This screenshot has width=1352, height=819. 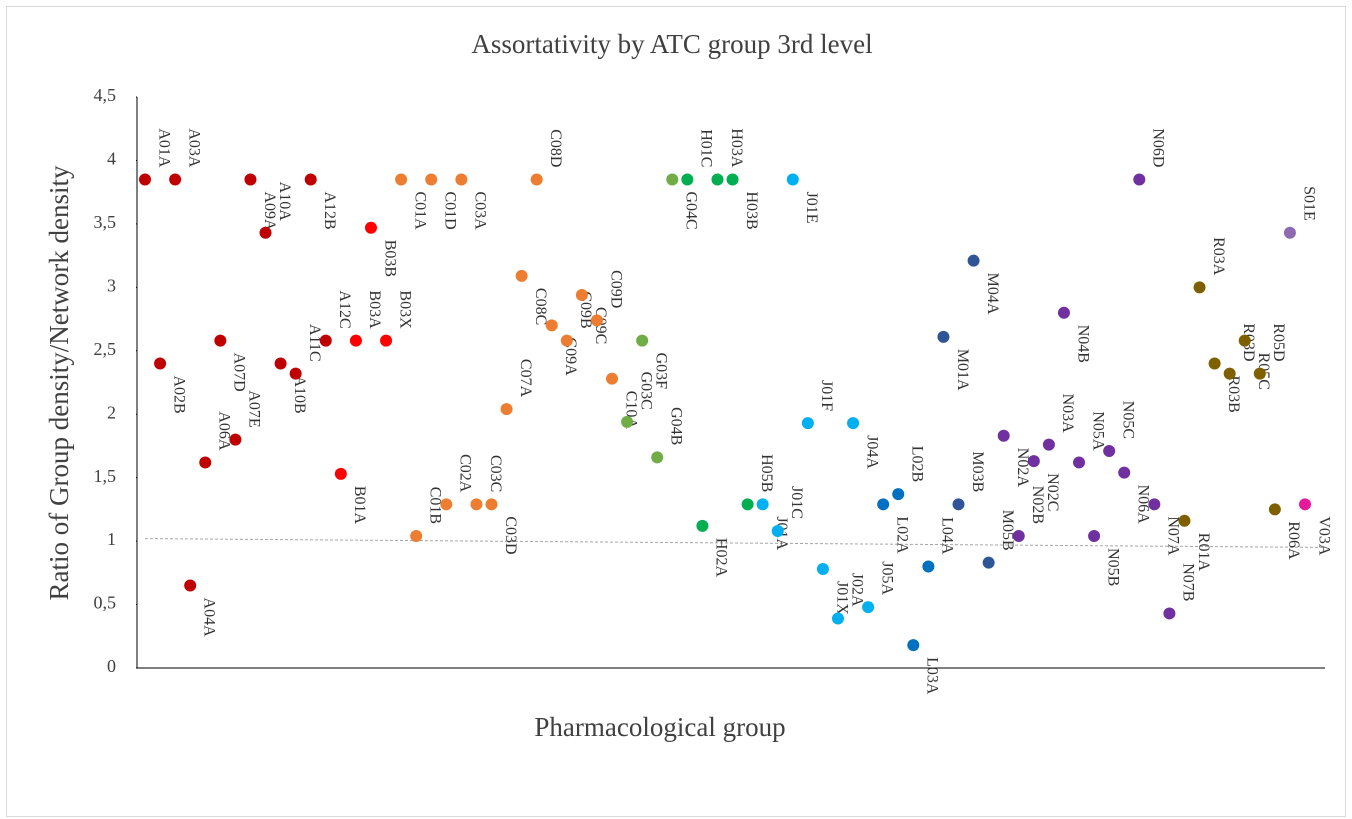 What do you see at coordinates (111, 285) in the screenshot?
I see `y-tick-label: 3` at bounding box center [111, 285].